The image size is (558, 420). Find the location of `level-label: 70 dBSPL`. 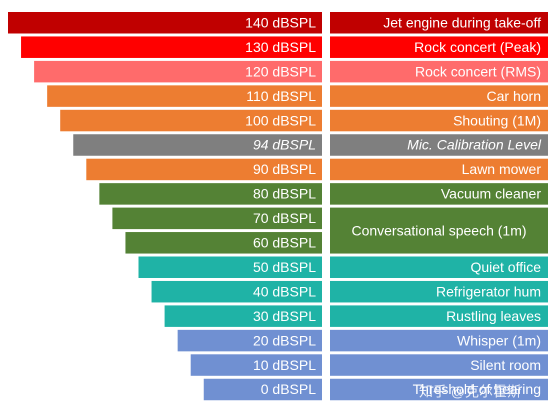

level-label: 70 dBSPL is located at coordinates (284, 218).